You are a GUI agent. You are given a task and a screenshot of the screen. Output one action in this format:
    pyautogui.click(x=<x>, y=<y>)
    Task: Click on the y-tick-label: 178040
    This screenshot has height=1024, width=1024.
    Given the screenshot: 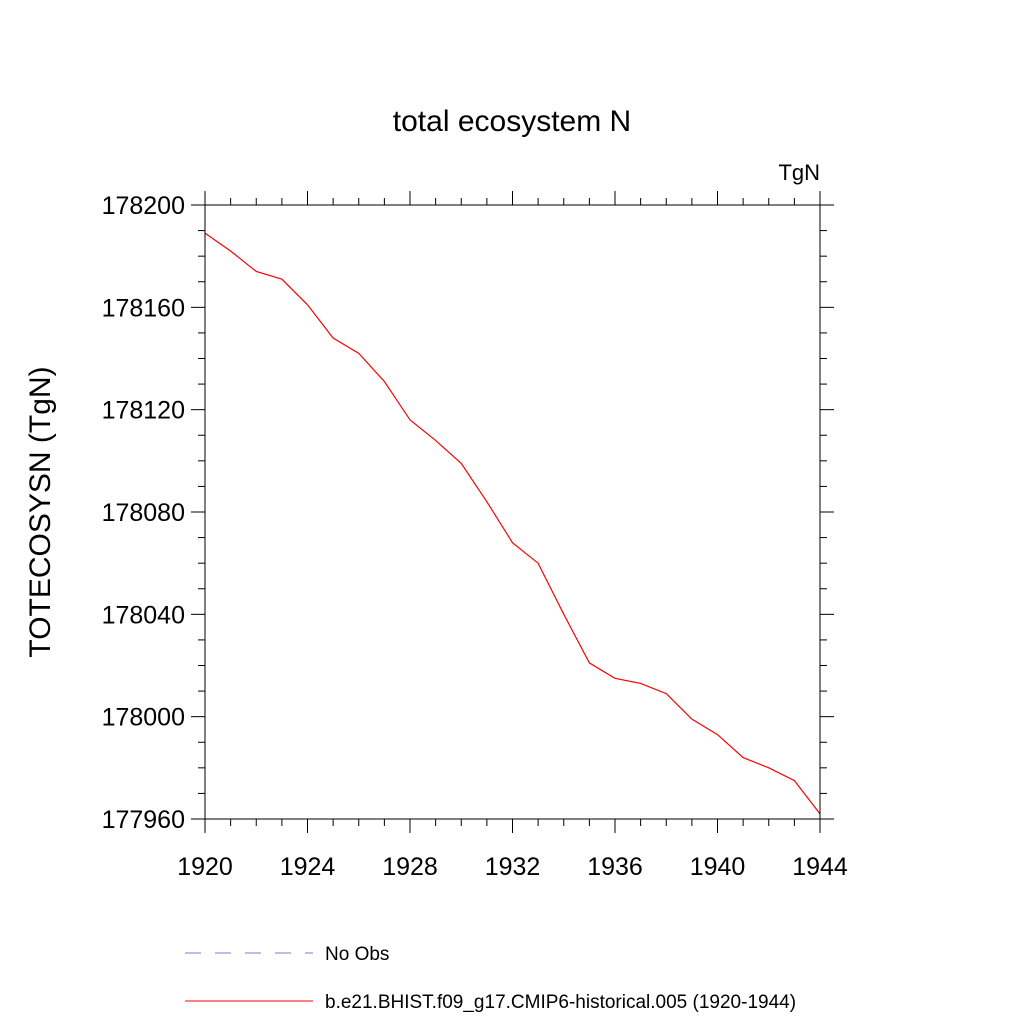 What is the action you would take?
    pyautogui.click(x=143, y=615)
    